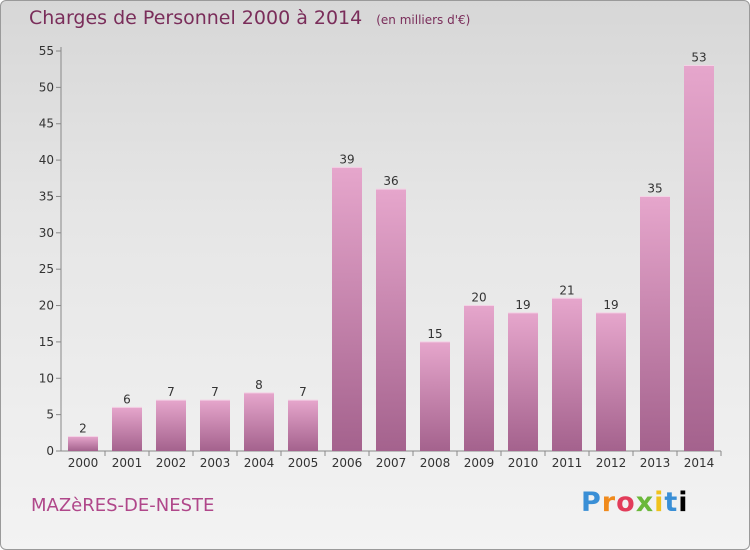  What do you see at coordinates (698, 58) in the screenshot?
I see `bar-value-label: 53` at bounding box center [698, 58].